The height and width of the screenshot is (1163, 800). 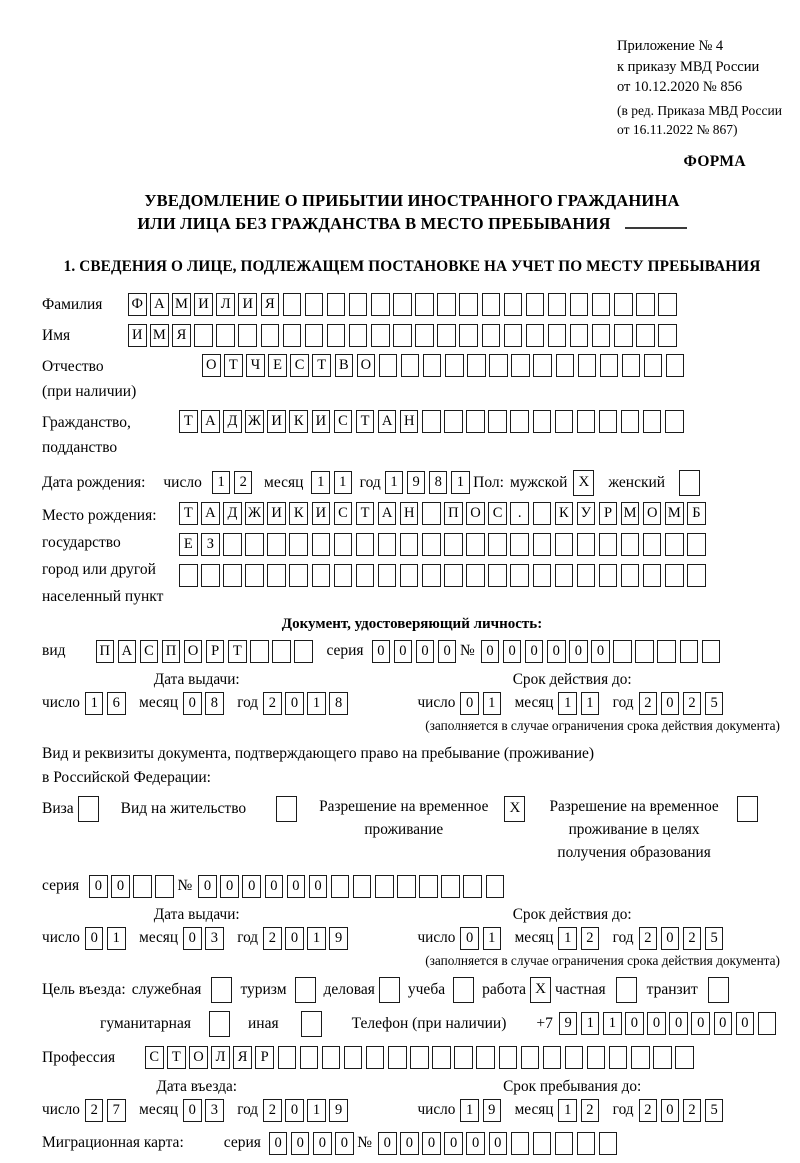 What do you see at coordinates (305, 989) in the screenshot?
I see `purpose-tourism-checkbox` at bounding box center [305, 989].